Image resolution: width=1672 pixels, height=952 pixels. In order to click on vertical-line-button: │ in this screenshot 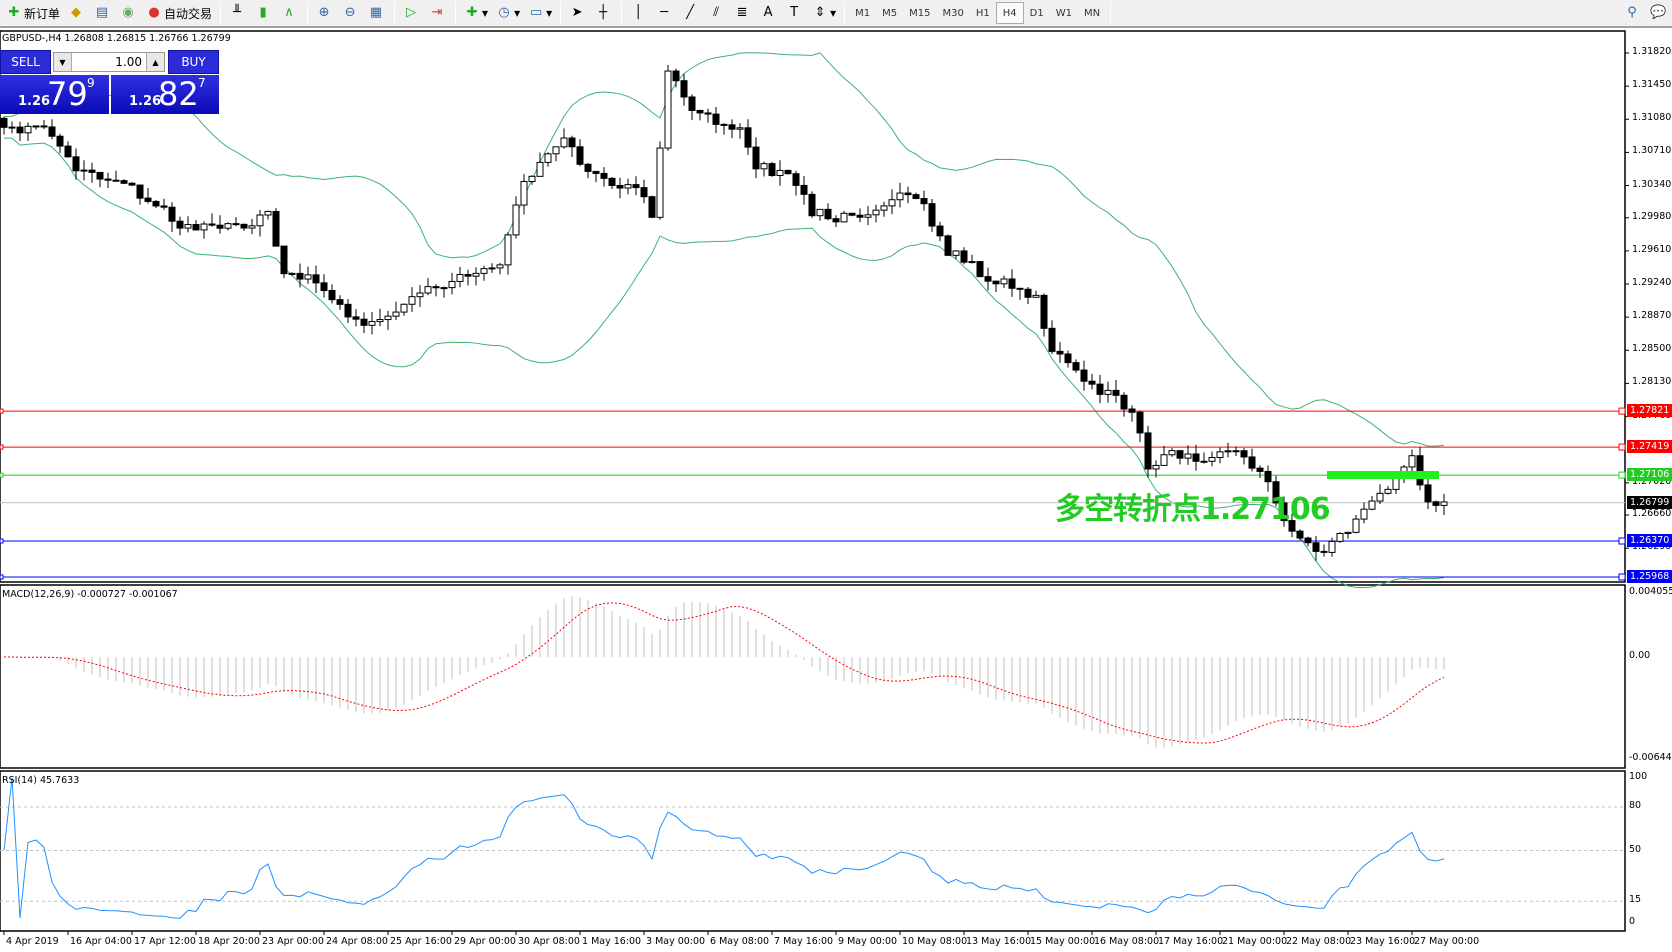, I will do `click(639, 13)`.